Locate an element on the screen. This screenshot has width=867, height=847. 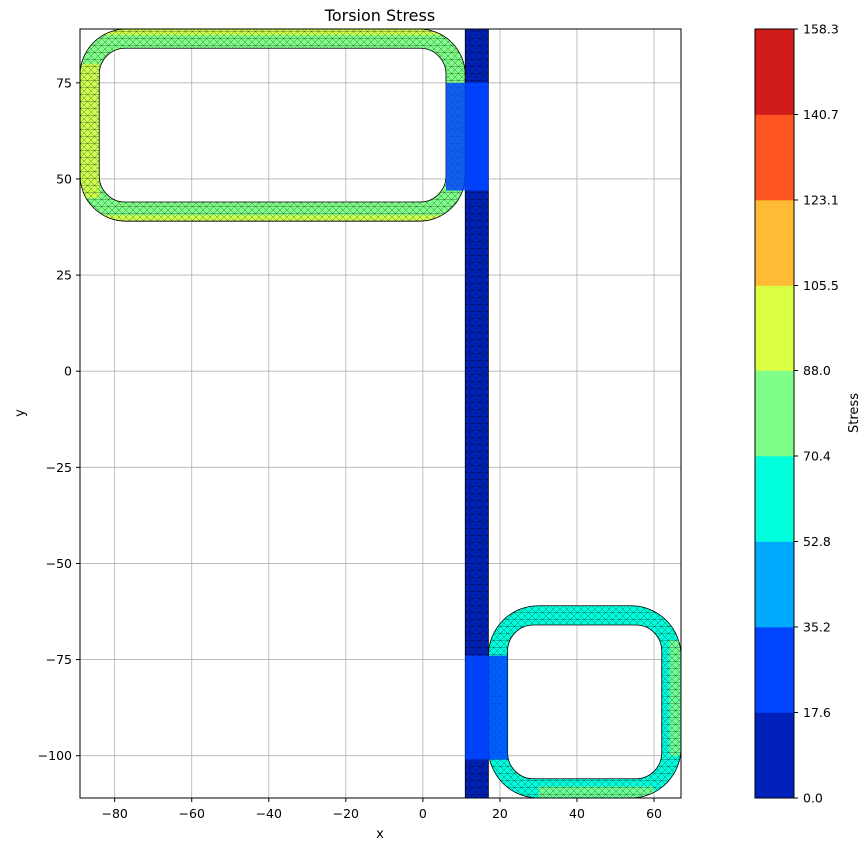
top-left-tube-mesh is located at coordinates (273, 125).